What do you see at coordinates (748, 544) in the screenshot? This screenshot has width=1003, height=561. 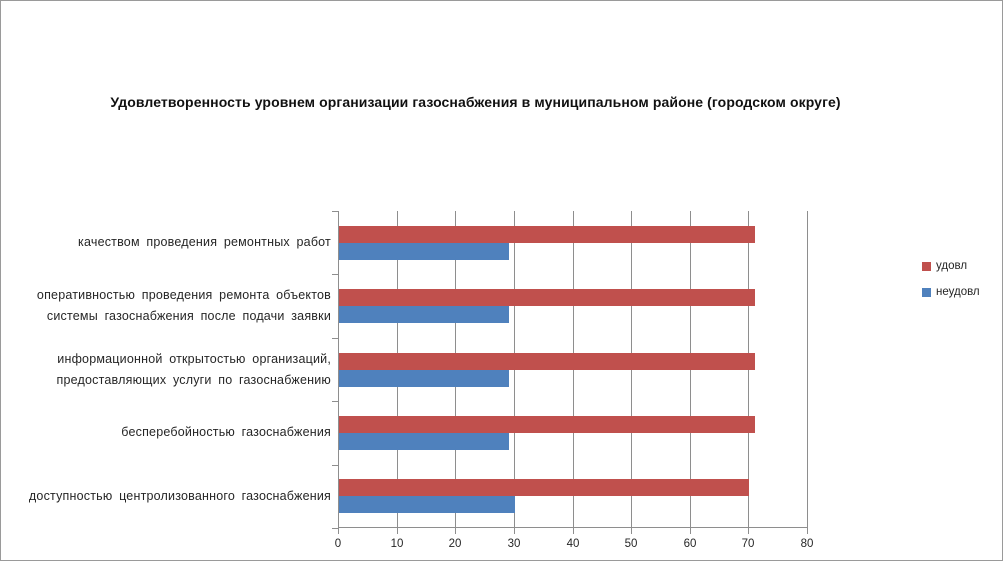 I see `x-tick-label: 70` at bounding box center [748, 544].